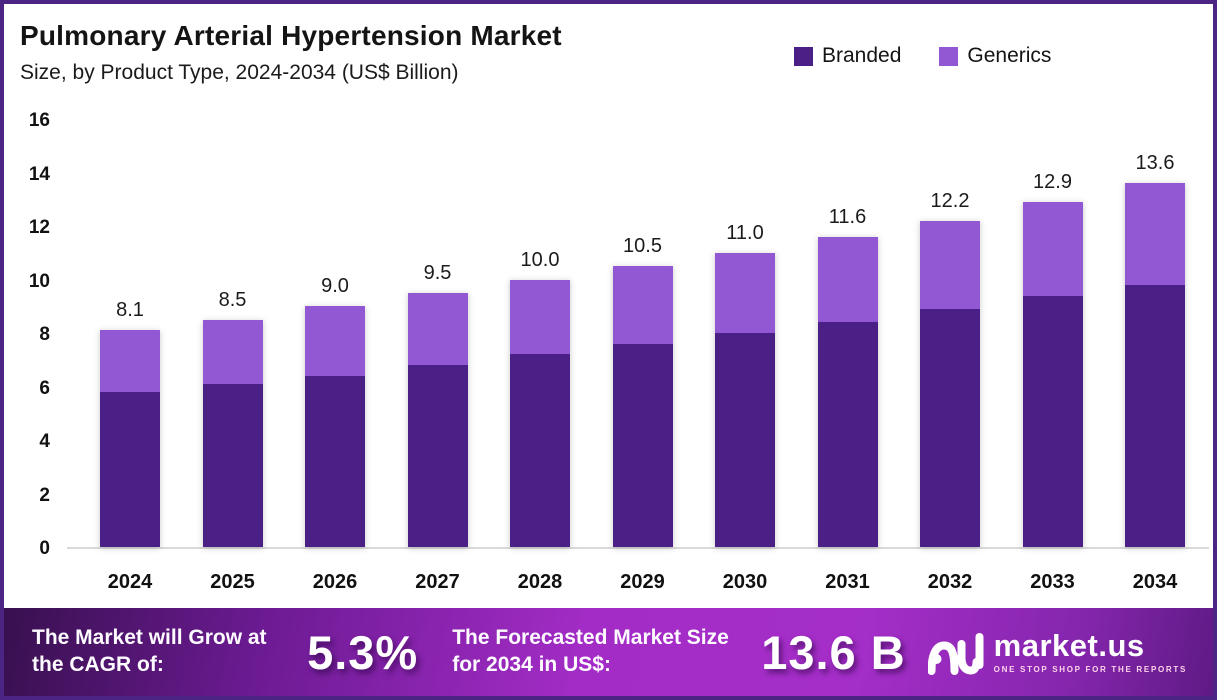 The image size is (1217, 700). I want to click on y-tick-label: 6, so click(44, 388).